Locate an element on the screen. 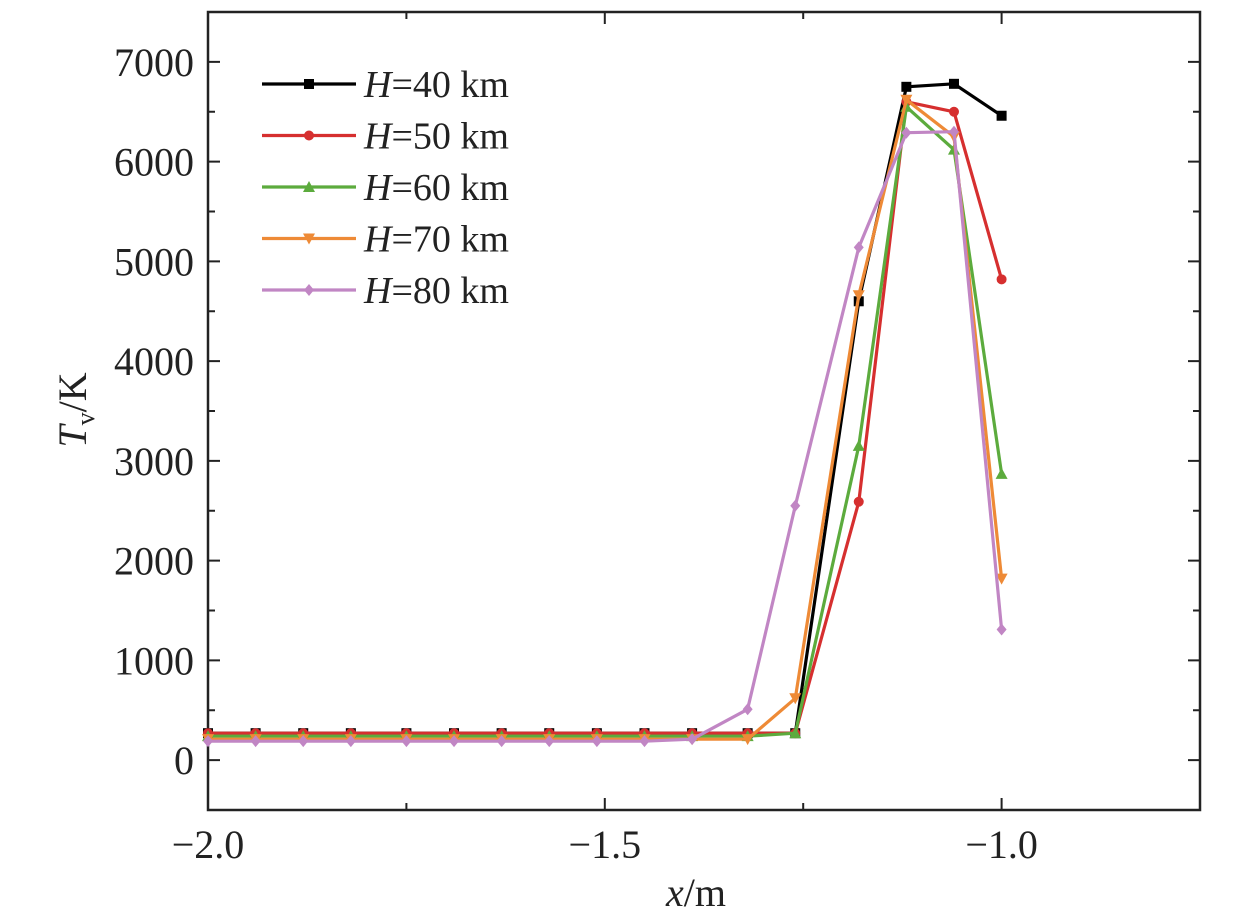 This screenshot has height=919, width=1259. y-tick-label: 2000 is located at coordinates (154, 561).